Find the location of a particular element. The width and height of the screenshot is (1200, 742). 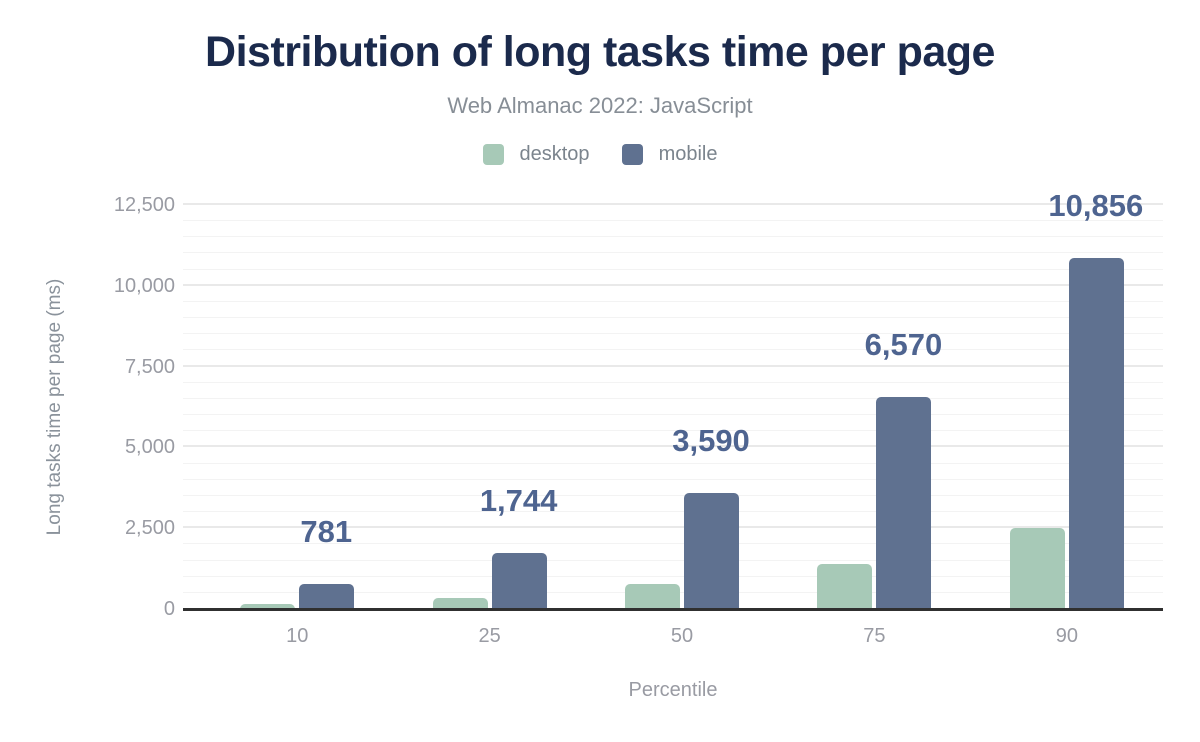

x-tick-label-50: 50 is located at coordinates (682, 636).